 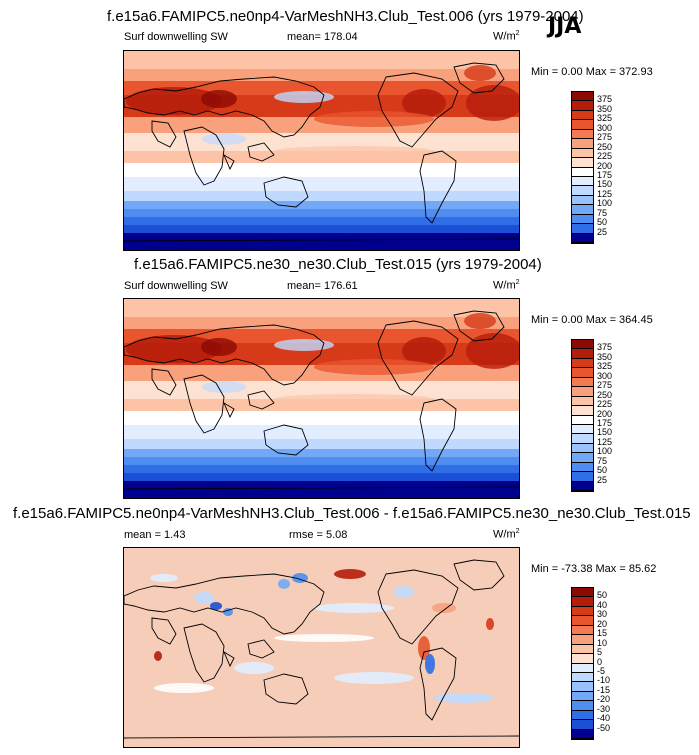 I want to click on colorbar-1-tick-label: 325, so click(x=605, y=118).